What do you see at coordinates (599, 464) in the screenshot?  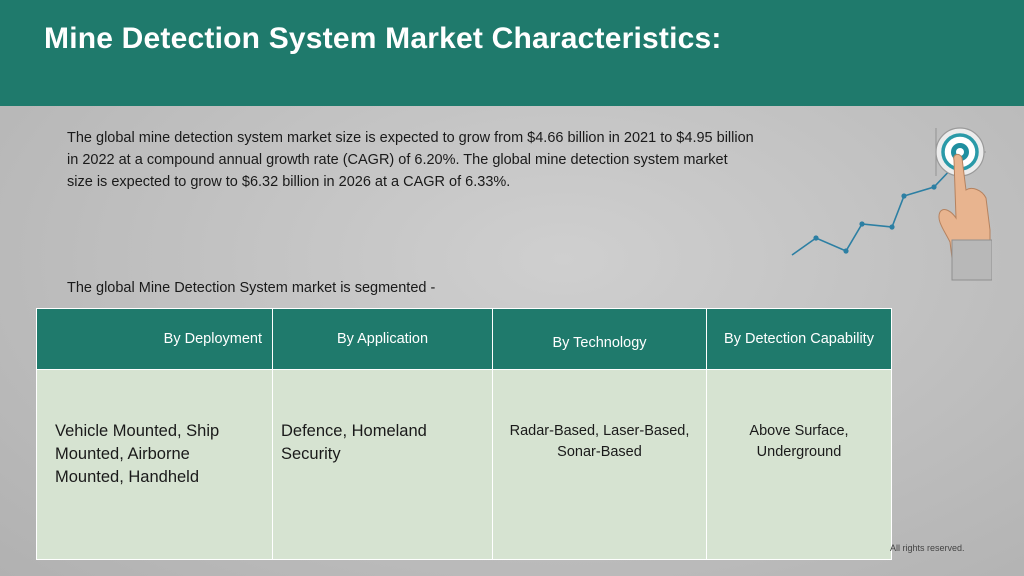 I see `table-cell: Radar-Based, Laser-Based, Sonar-Based` at bounding box center [599, 464].